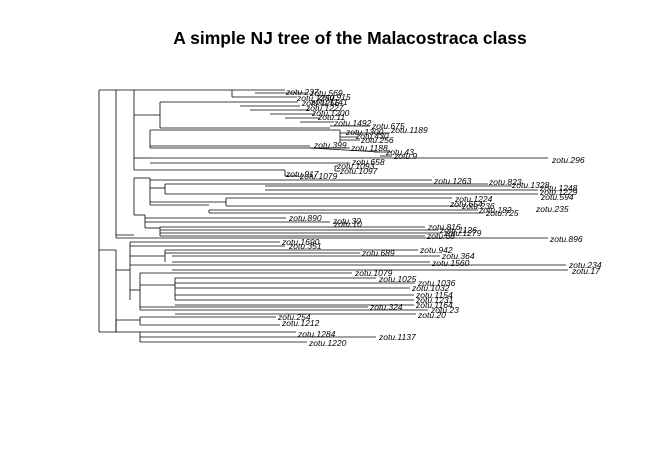 Image resolution: width=662 pixels, height=449 pixels. What do you see at coordinates (436, 283) in the screenshot?
I see `tip-label: zotu.1036` at bounding box center [436, 283].